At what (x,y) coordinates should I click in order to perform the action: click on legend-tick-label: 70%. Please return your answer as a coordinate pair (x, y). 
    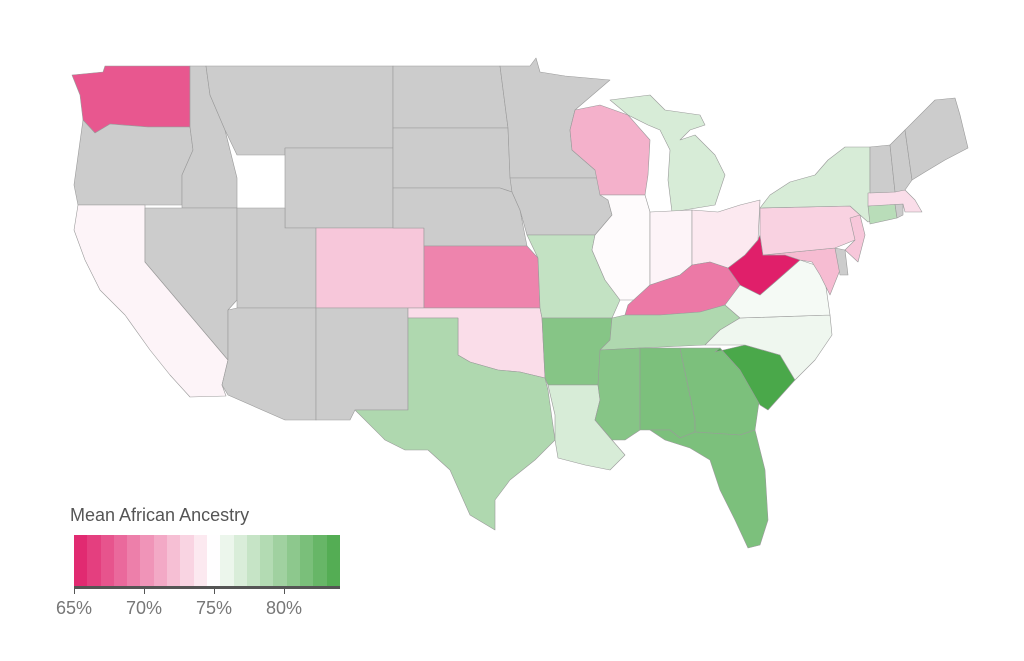
    Looking at the image, I should click on (144, 608).